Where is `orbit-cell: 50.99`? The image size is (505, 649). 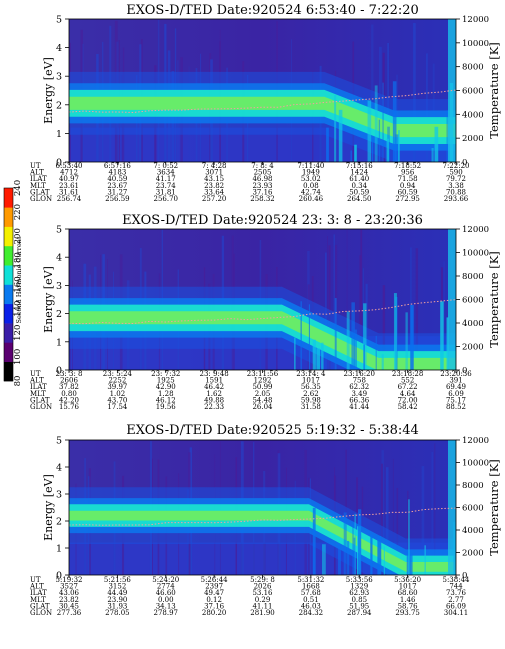 orbit-cell: 50.99 is located at coordinates (262, 387).